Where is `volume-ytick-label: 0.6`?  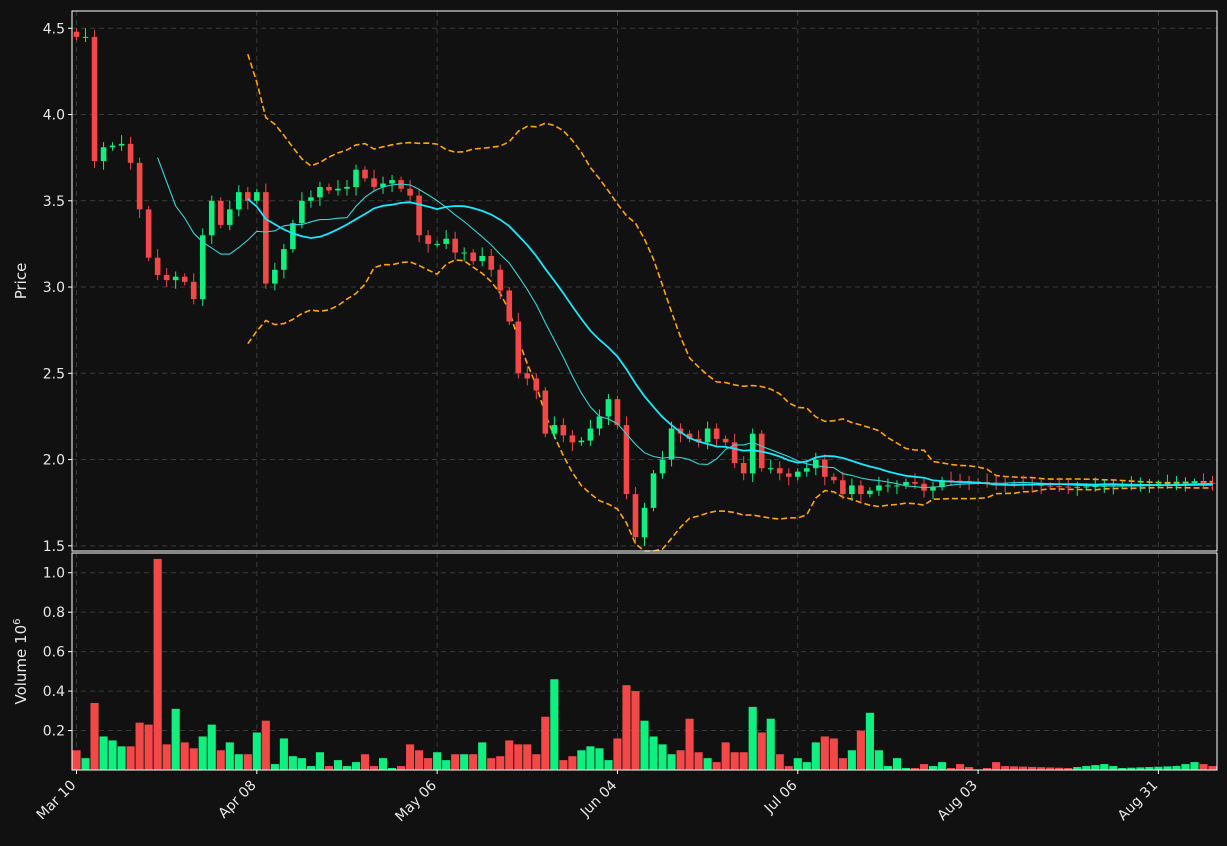 volume-ytick-label: 0.6 is located at coordinates (54, 653).